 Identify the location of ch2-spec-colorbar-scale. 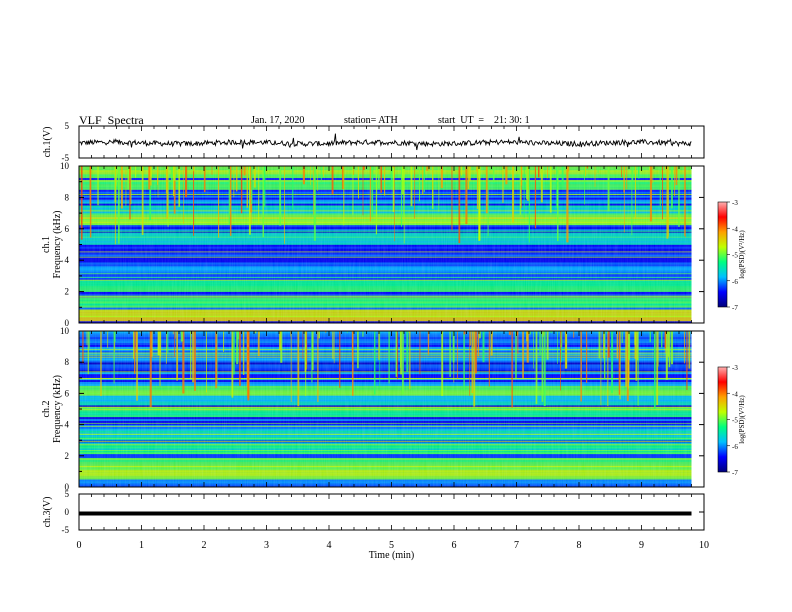
(722, 419).